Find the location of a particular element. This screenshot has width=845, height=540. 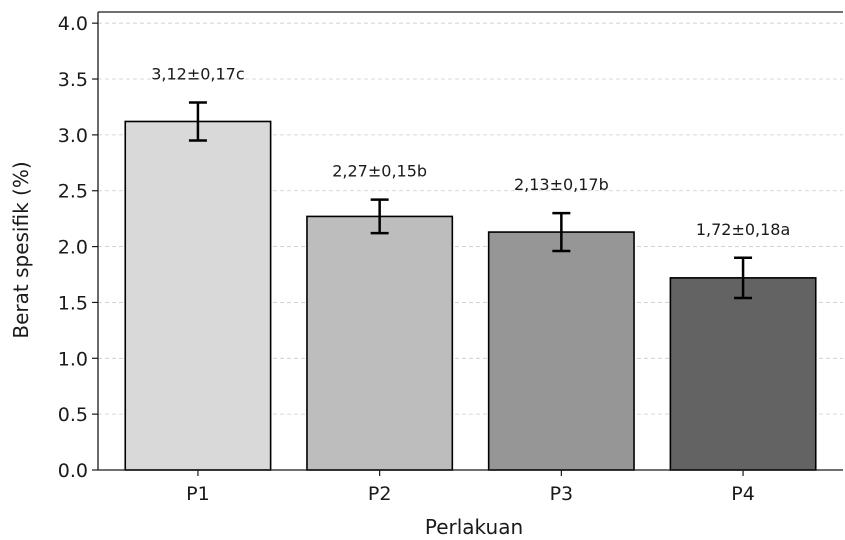

y-axis-ticks: 0.0 0.5 1.0 1.5 2.0 2.5 3.0 3.5 4.0 is located at coordinates (78, 247).